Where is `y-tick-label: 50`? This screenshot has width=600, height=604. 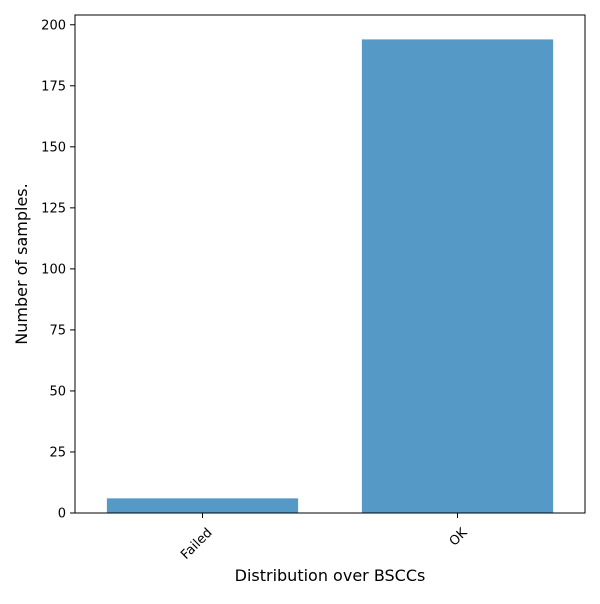 y-tick-label: 50 is located at coordinates (57, 391).